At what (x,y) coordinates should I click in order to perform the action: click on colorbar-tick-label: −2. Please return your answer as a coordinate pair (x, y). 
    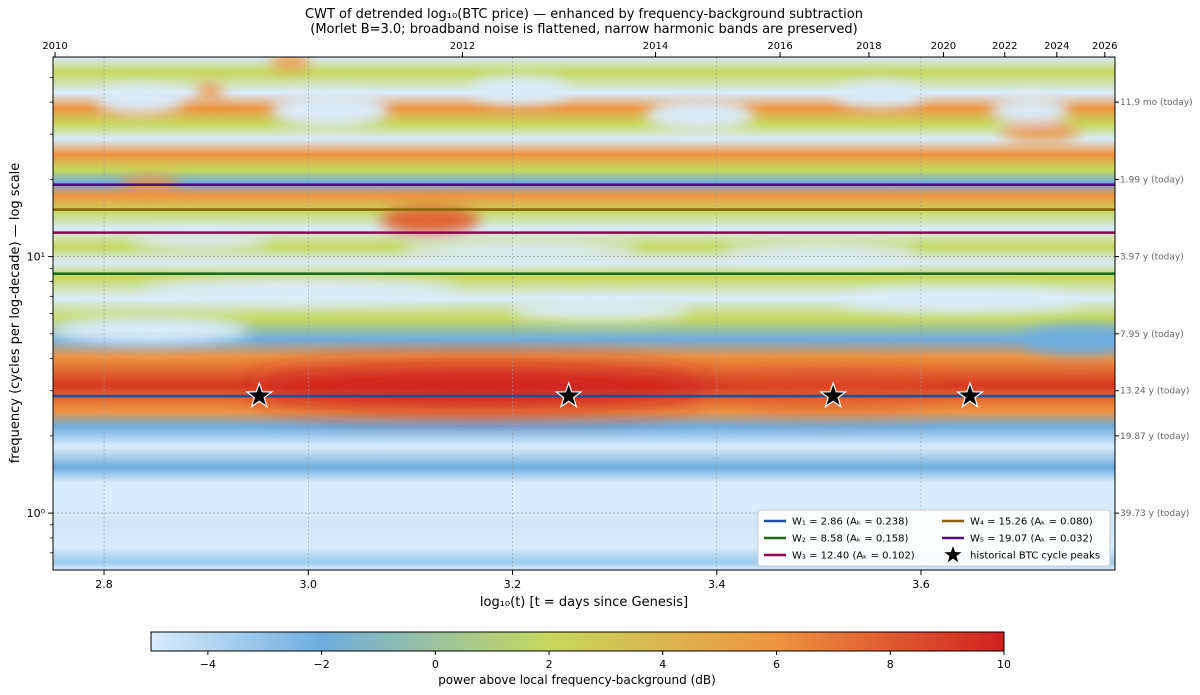
    Looking at the image, I should click on (321, 664).